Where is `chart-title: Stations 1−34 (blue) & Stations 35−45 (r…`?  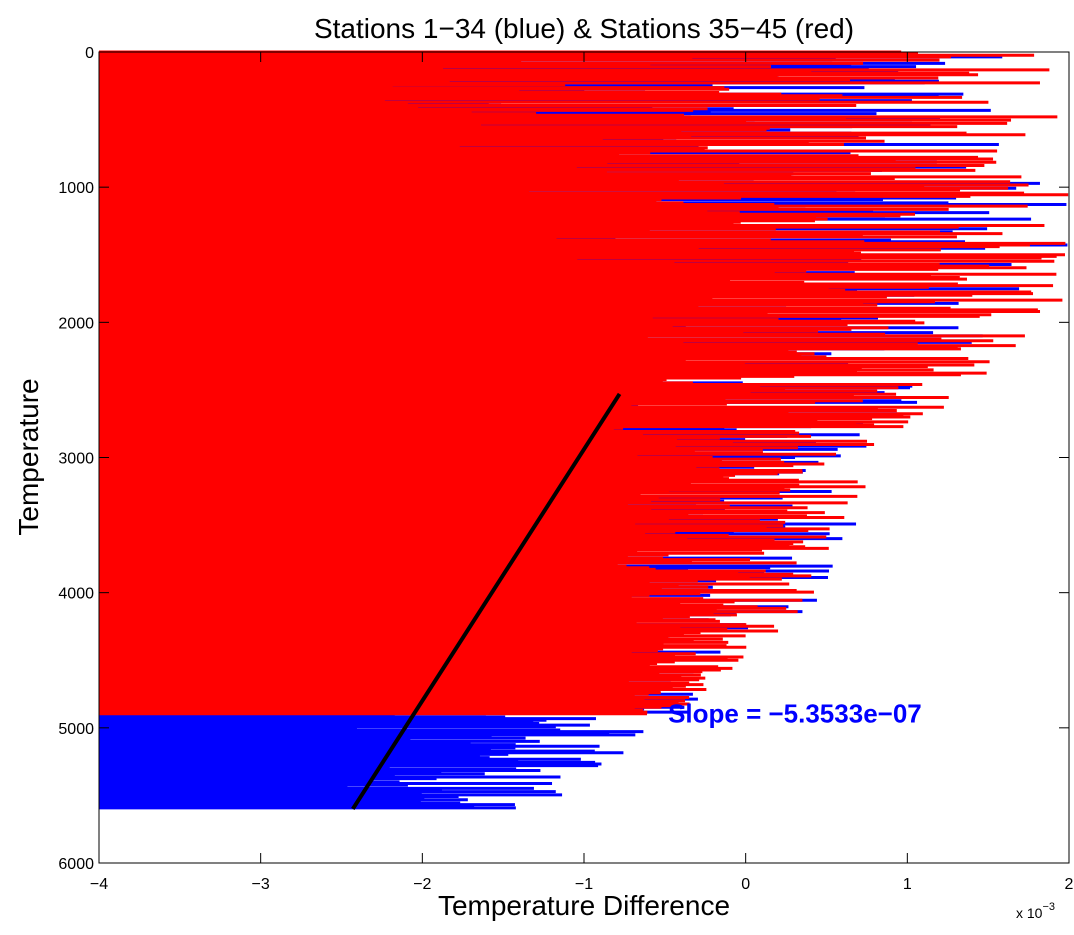
chart-title: Stations 1−34 (blue) & Stations 35−45 (r… is located at coordinates (584, 28).